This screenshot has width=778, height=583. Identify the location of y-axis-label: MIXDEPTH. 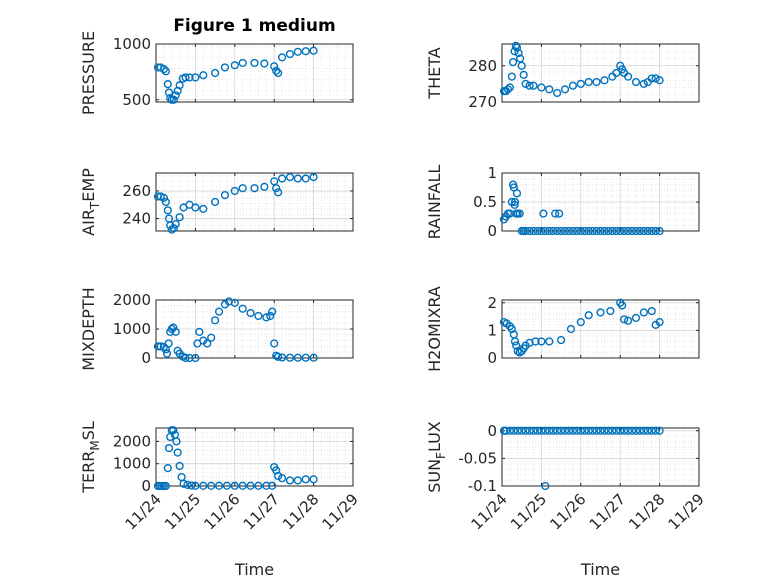
(88, 328).